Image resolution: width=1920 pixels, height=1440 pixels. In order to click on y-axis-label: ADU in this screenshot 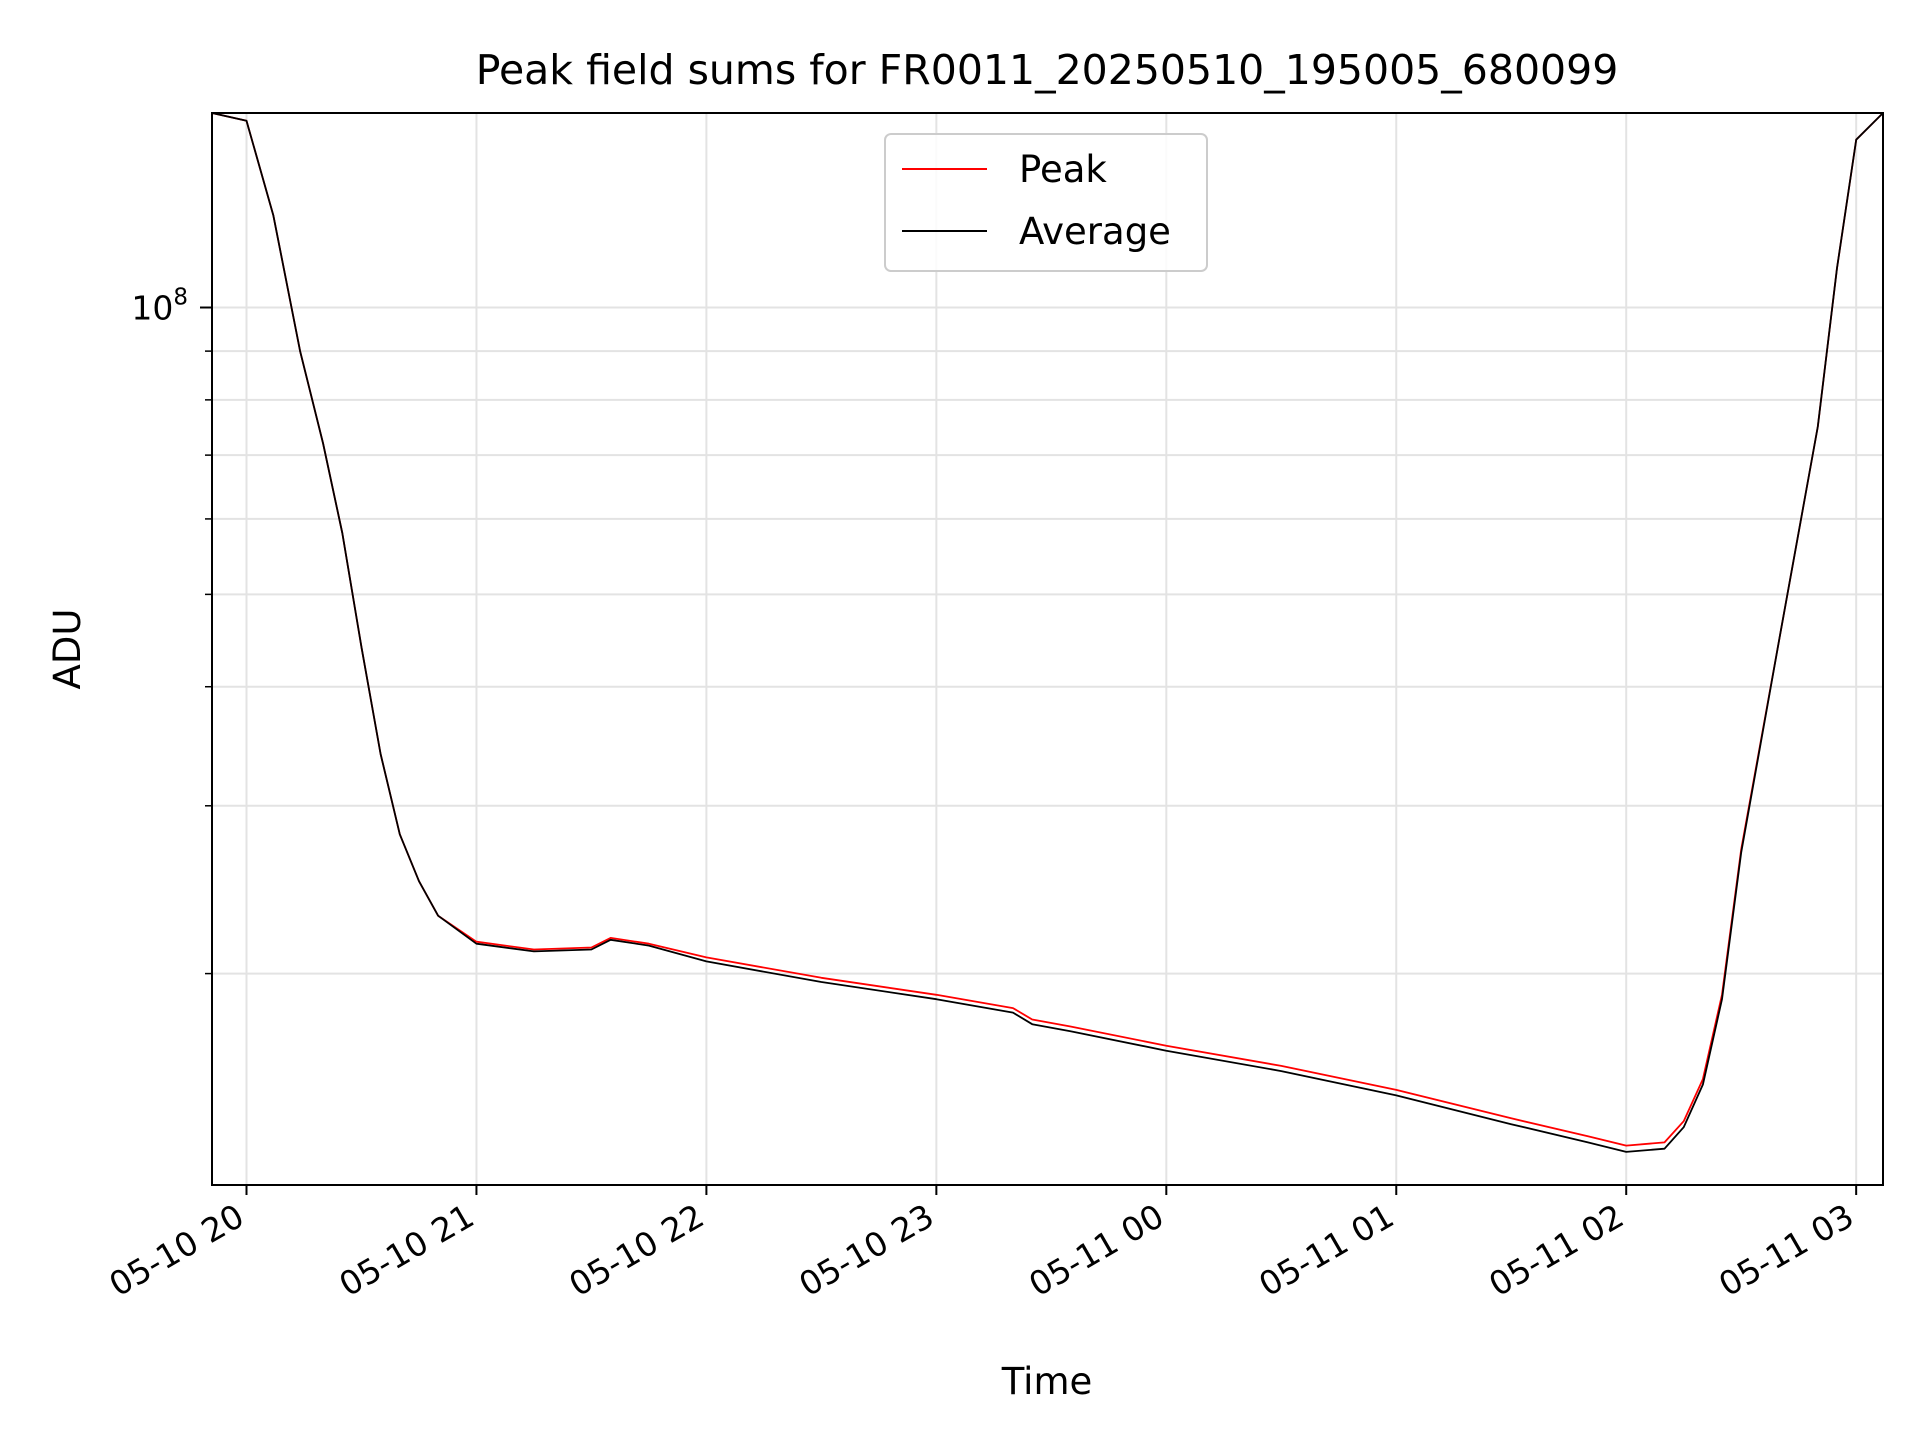, I will do `click(67, 649)`.